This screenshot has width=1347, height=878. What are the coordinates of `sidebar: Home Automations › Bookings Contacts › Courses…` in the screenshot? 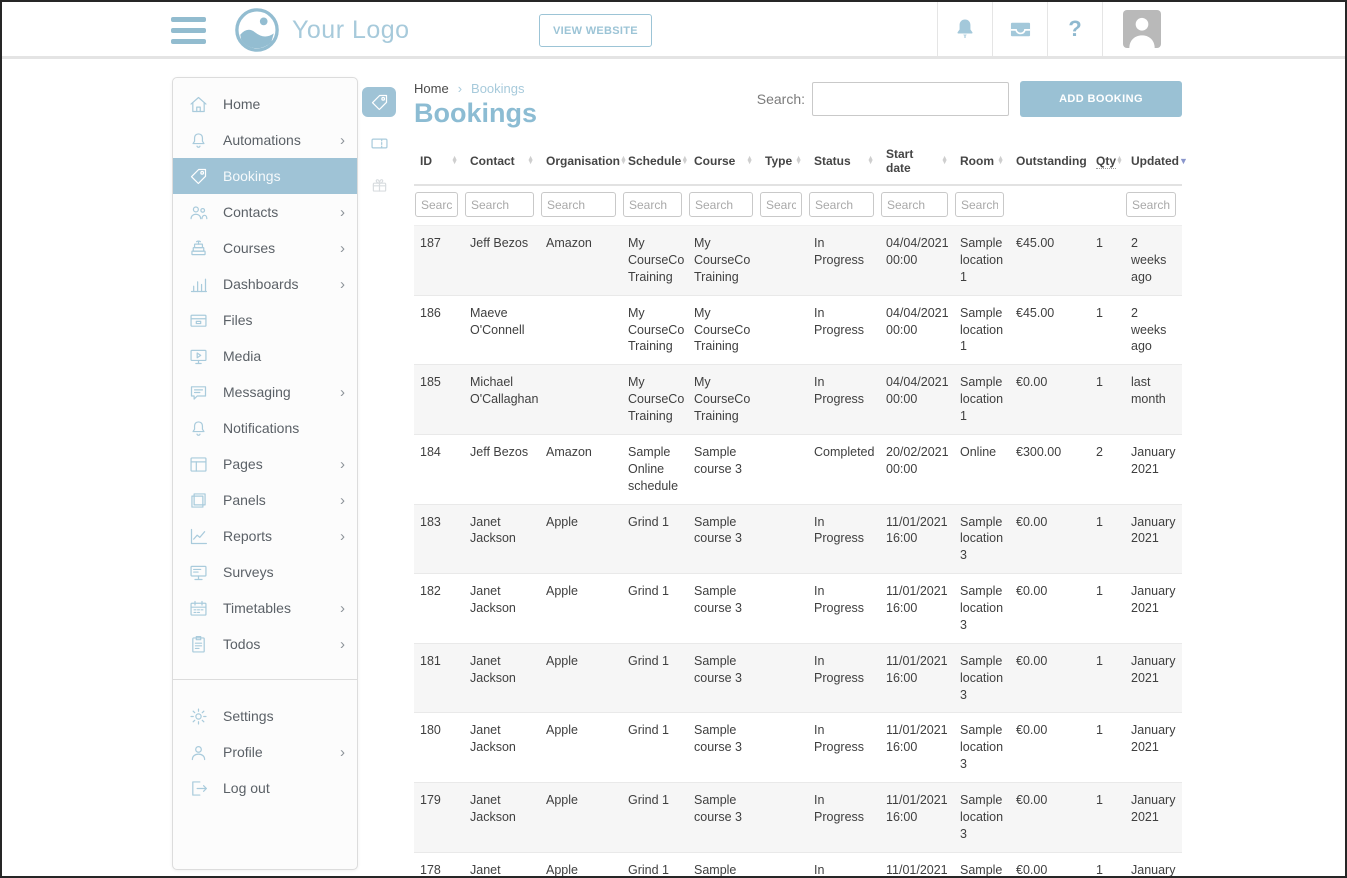 It's located at (265, 473).